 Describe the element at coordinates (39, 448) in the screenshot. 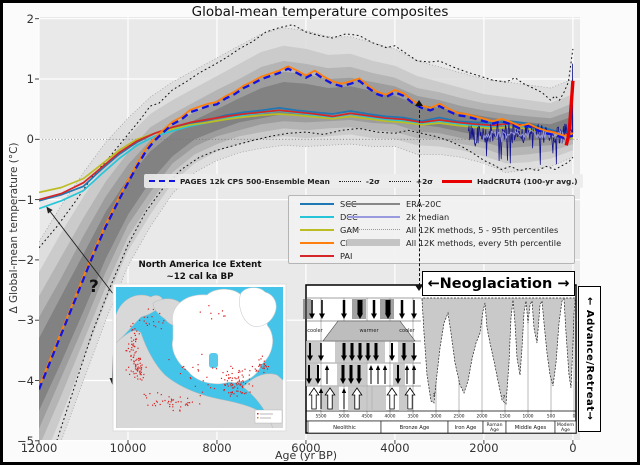

I see `x-tick-label: 12000` at that location.